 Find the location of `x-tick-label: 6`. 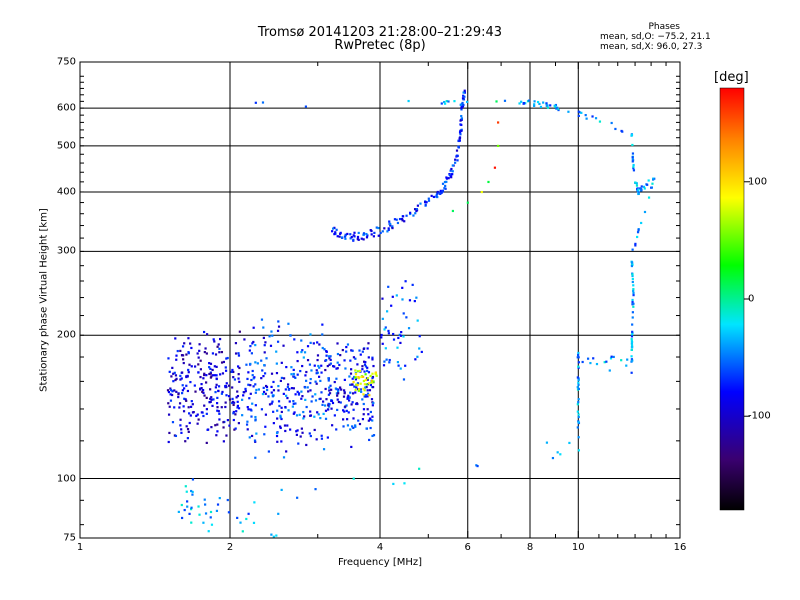

x-tick-label: 6 is located at coordinates (467, 547).